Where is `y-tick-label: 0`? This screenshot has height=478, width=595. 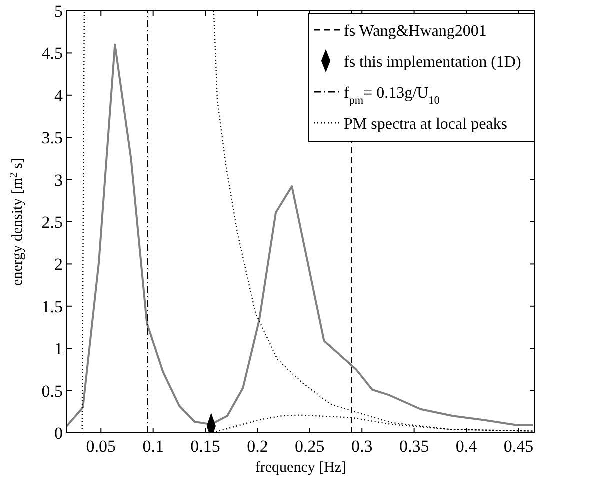
y-tick-label: 0 is located at coordinates (58, 433).